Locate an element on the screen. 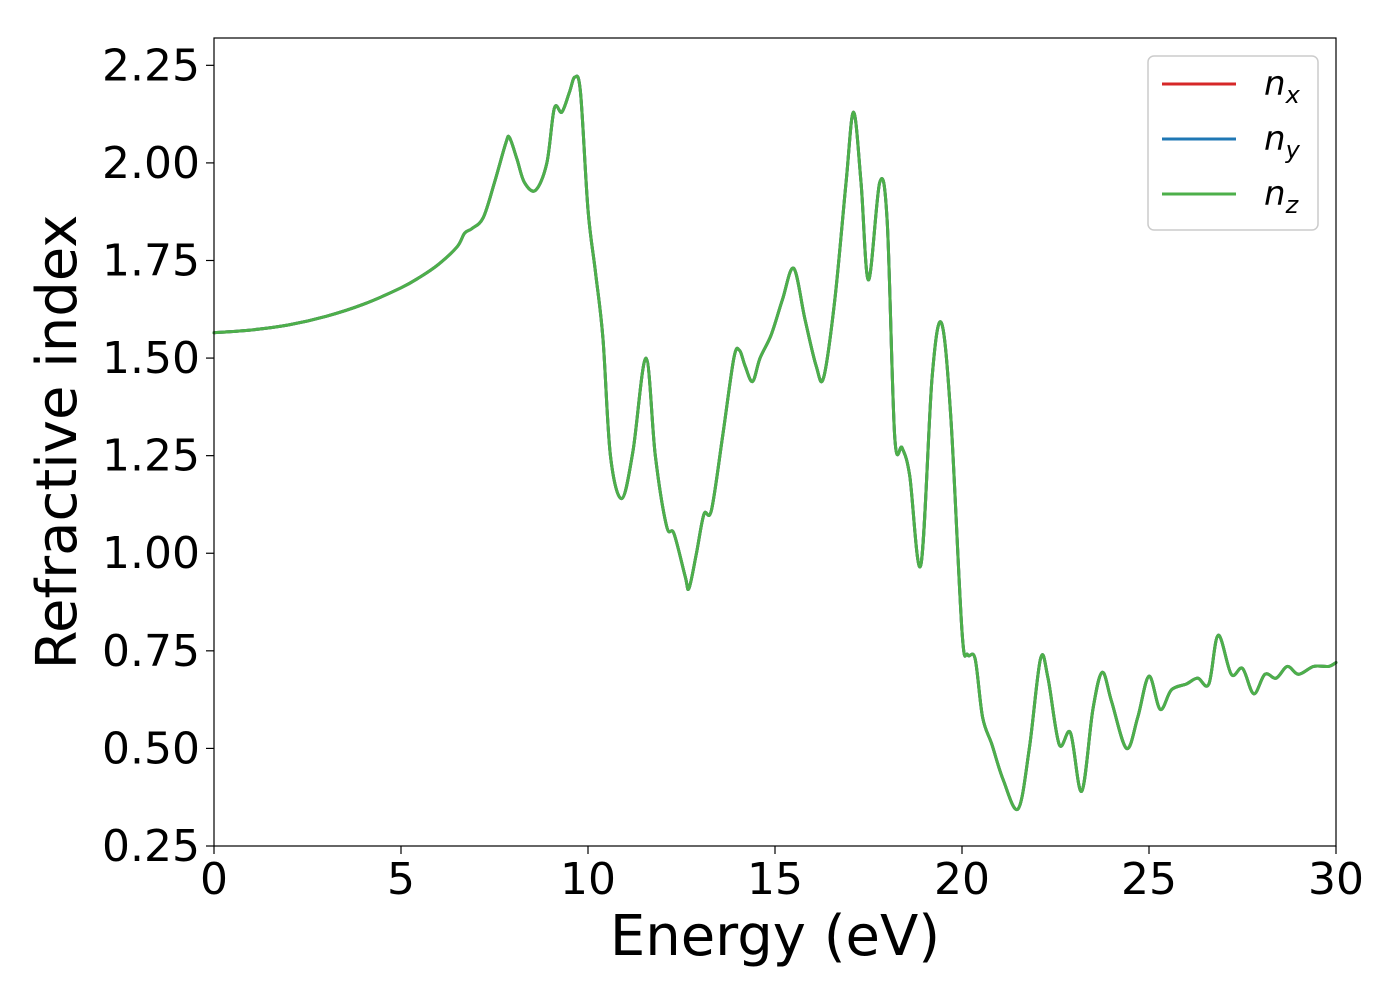  y-tick-label: 1.75 is located at coordinates (151, 260).